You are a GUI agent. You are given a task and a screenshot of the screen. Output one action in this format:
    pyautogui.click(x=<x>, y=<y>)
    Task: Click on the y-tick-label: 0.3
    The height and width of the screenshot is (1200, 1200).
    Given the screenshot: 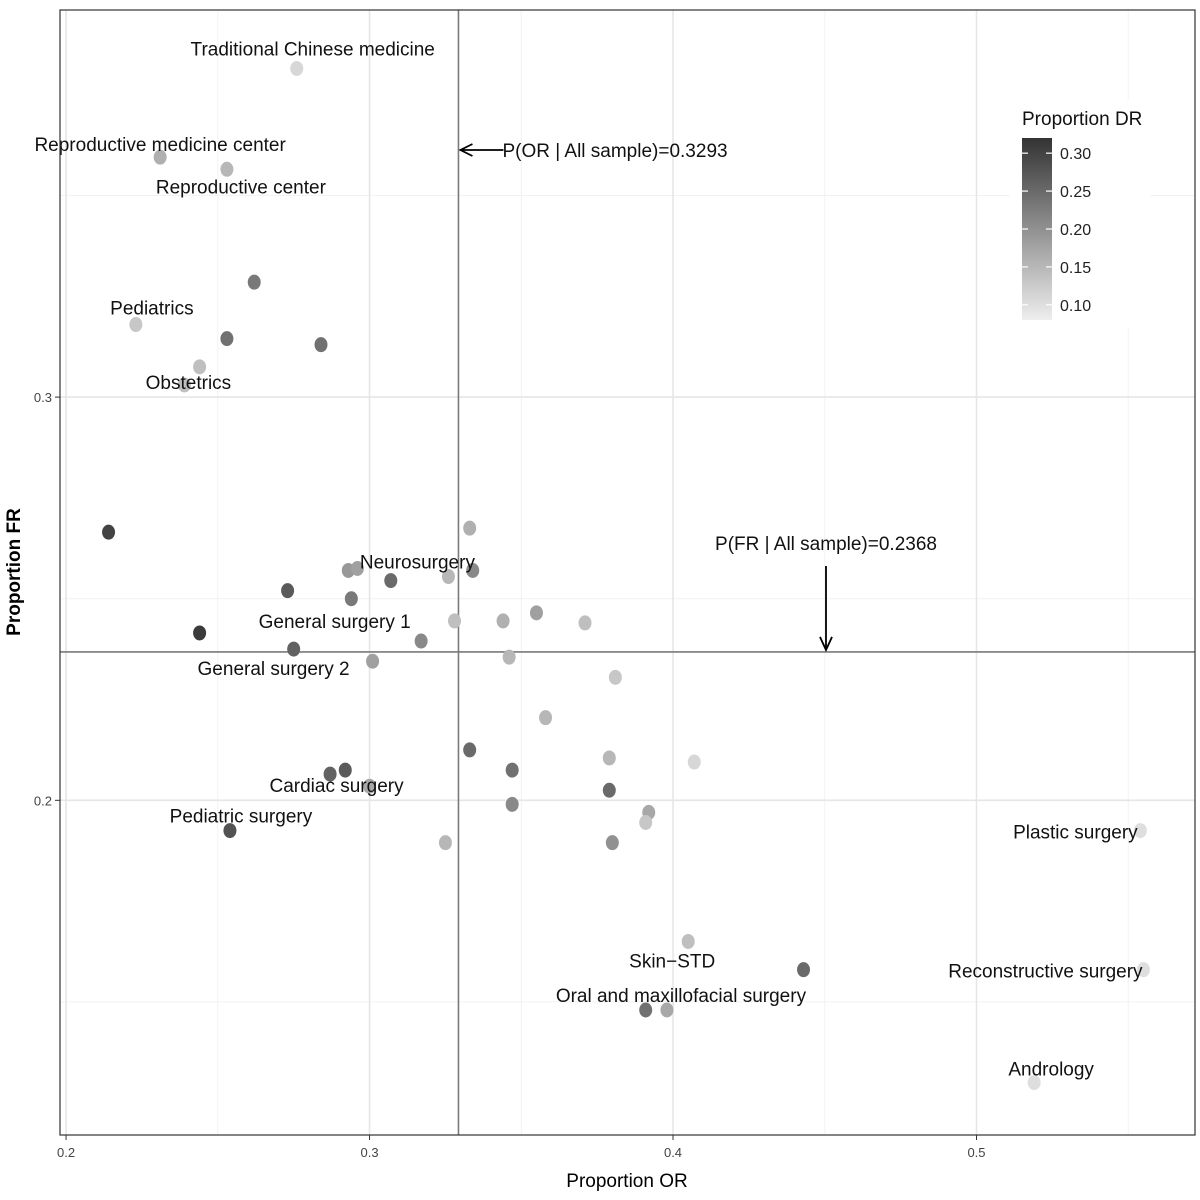 What is the action you would take?
    pyautogui.click(x=43, y=397)
    